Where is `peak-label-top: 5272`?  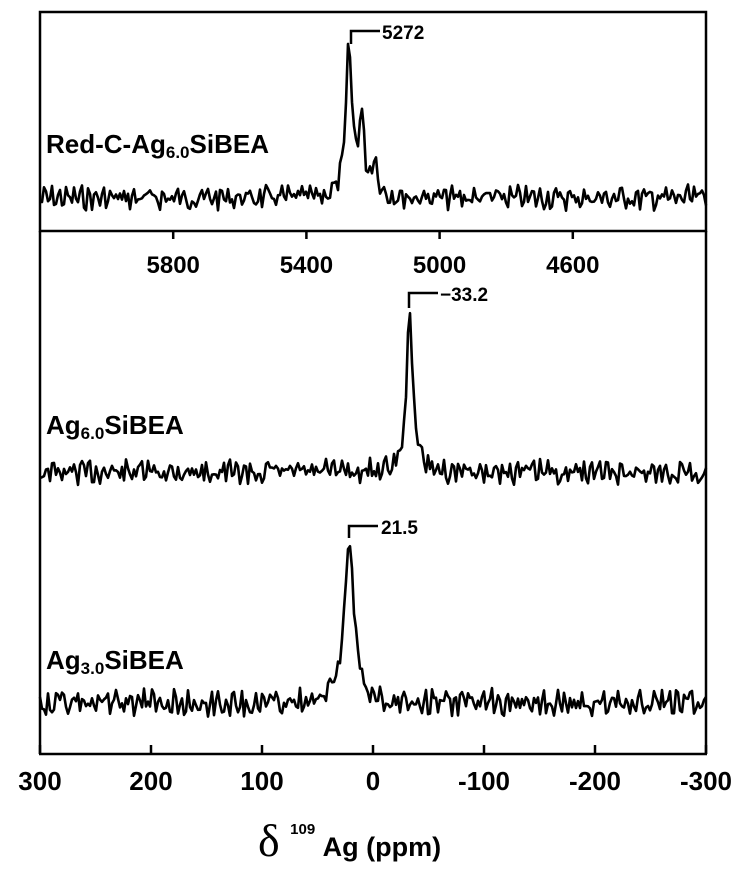
peak-label-top: 5272 is located at coordinates (403, 33).